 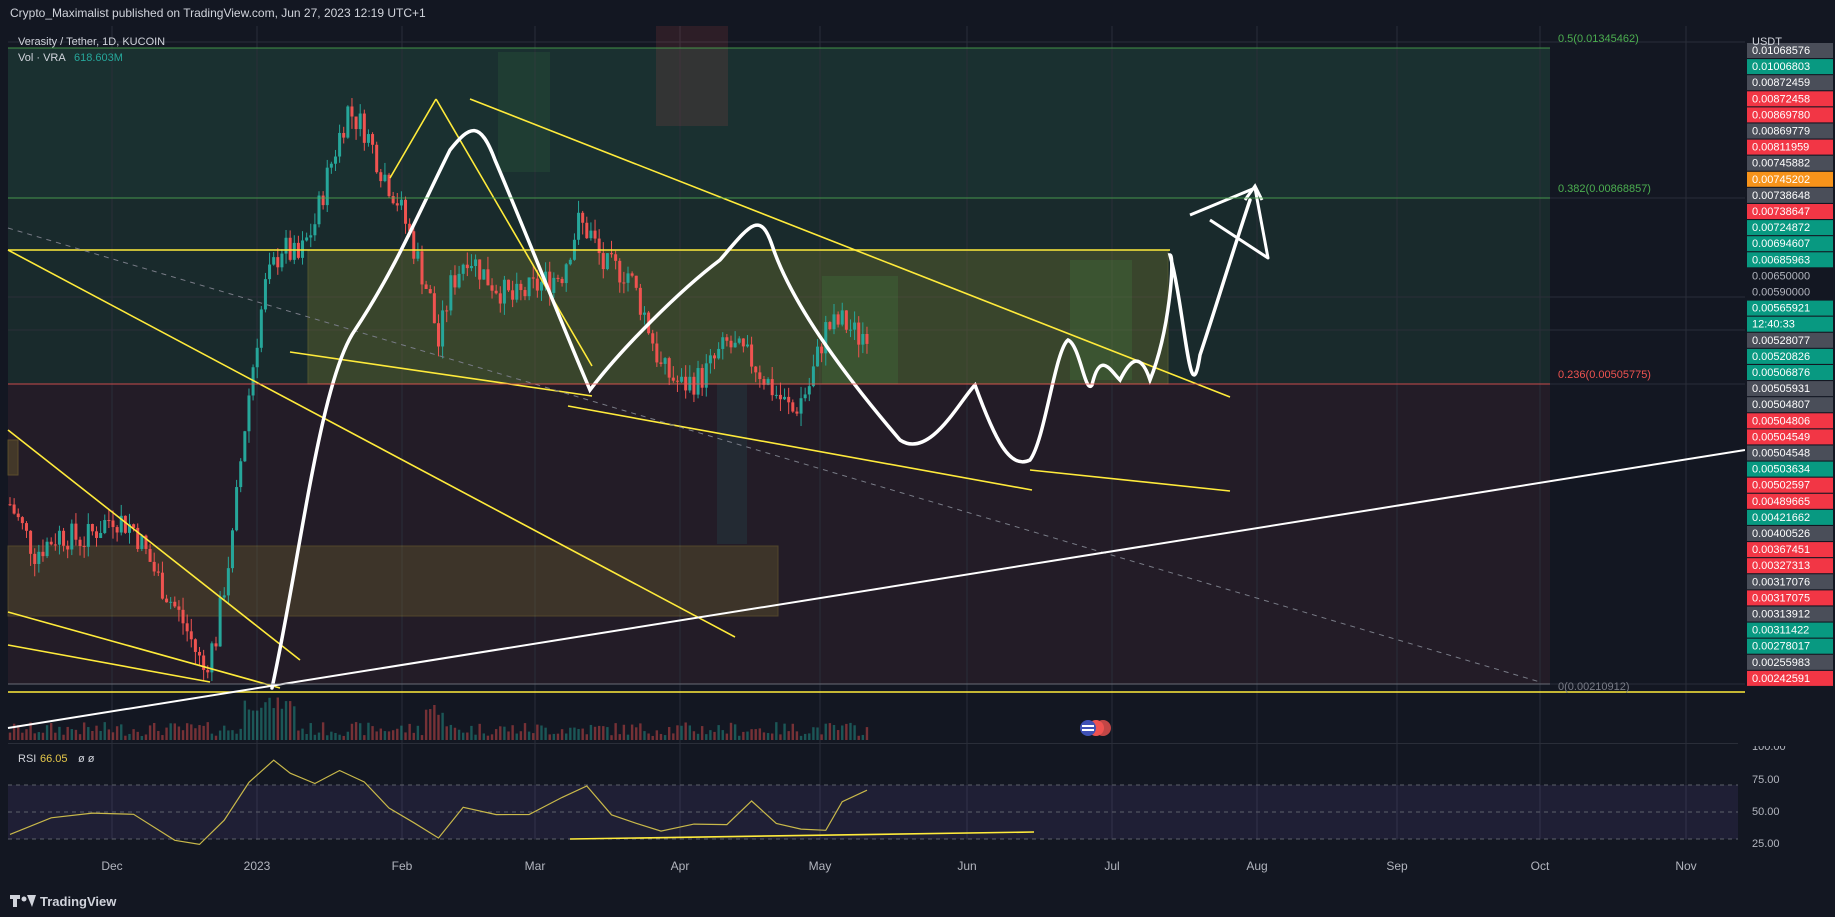 I want to click on fib-label: 0.5(0.01345462), so click(x=1598, y=39).